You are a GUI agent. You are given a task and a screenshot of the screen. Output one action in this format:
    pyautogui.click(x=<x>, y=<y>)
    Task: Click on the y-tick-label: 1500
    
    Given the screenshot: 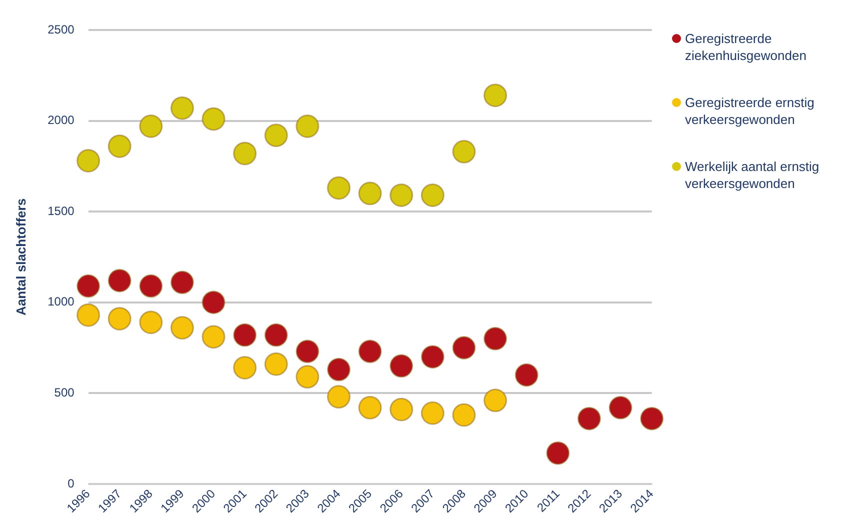 What is the action you would take?
    pyautogui.click(x=61, y=211)
    